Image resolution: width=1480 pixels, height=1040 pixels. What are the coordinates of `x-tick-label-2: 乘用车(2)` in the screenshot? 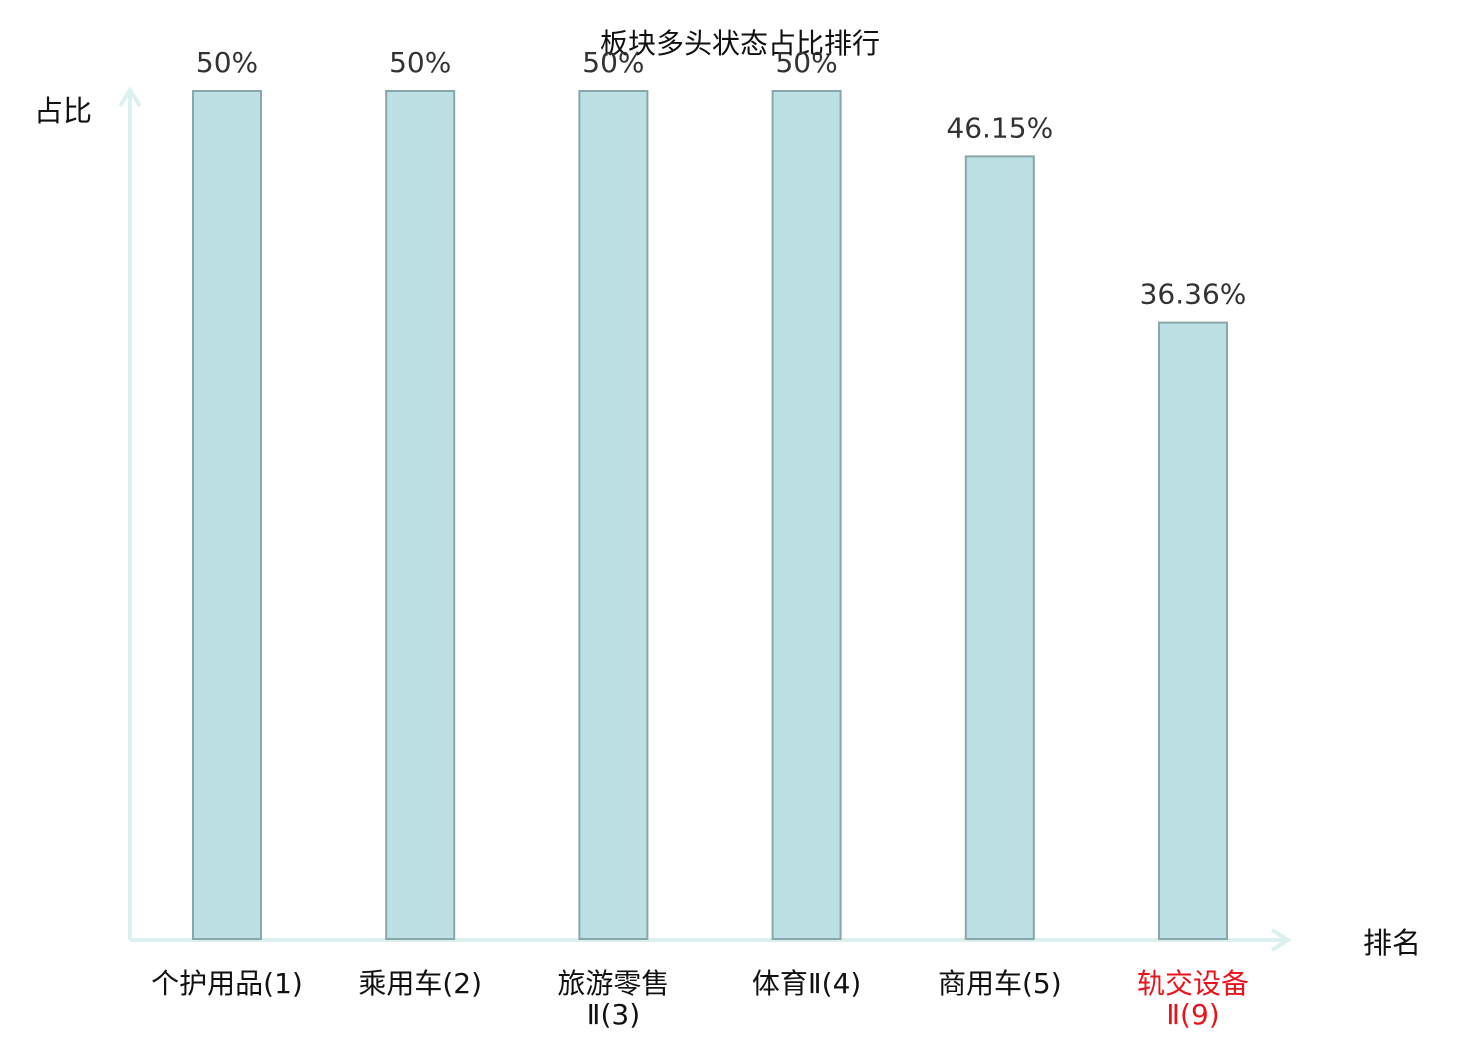 It's located at (420, 983).